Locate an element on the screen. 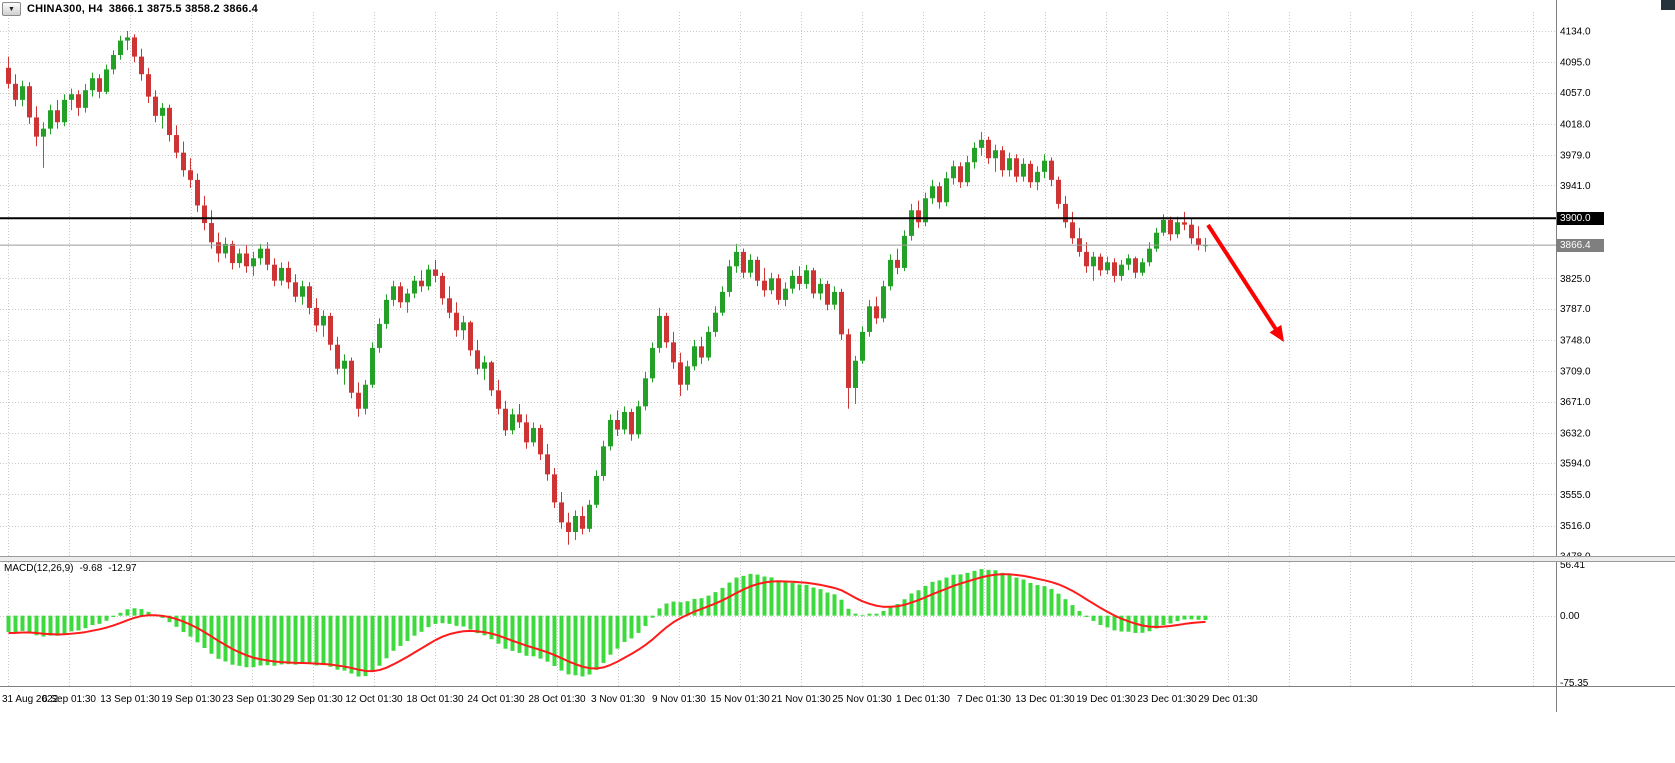 The image size is (1675, 763). svg-text: 24 Oct 01:30 is located at coordinates (496, 699).